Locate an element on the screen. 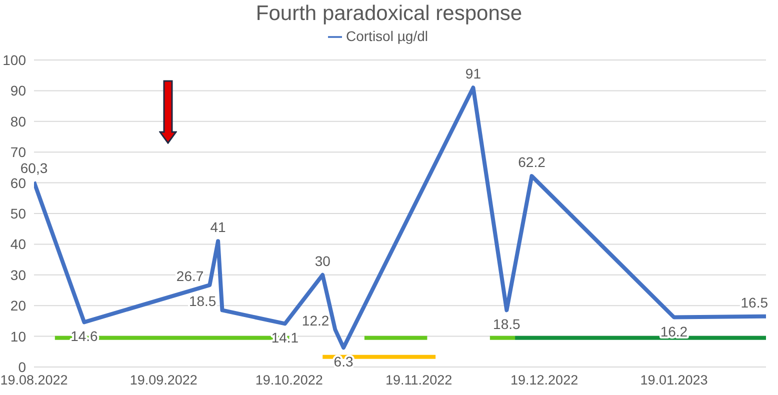 The image size is (778, 395). legend-label: Cortisol µg/dl is located at coordinates (387, 36).